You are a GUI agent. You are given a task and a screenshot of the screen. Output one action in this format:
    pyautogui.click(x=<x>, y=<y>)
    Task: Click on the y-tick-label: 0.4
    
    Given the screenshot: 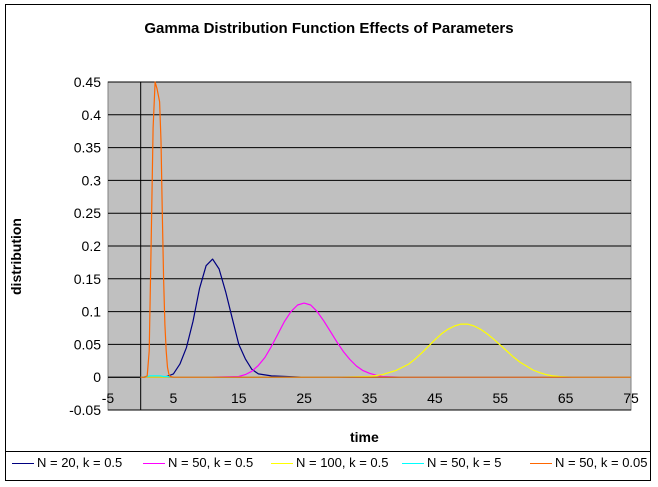 What is the action you would take?
    pyautogui.click(x=92, y=115)
    